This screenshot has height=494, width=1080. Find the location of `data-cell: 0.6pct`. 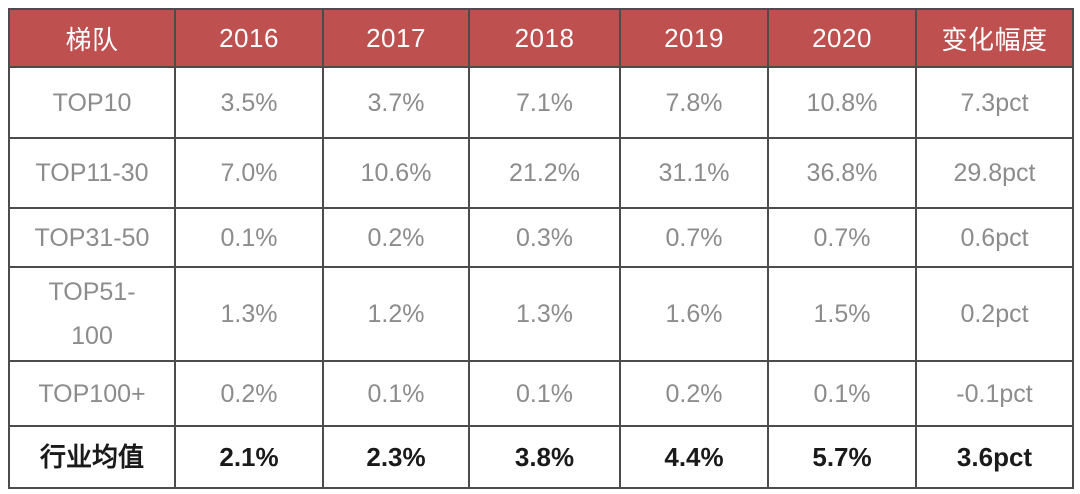

data-cell: 0.6pct is located at coordinates (994, 237).